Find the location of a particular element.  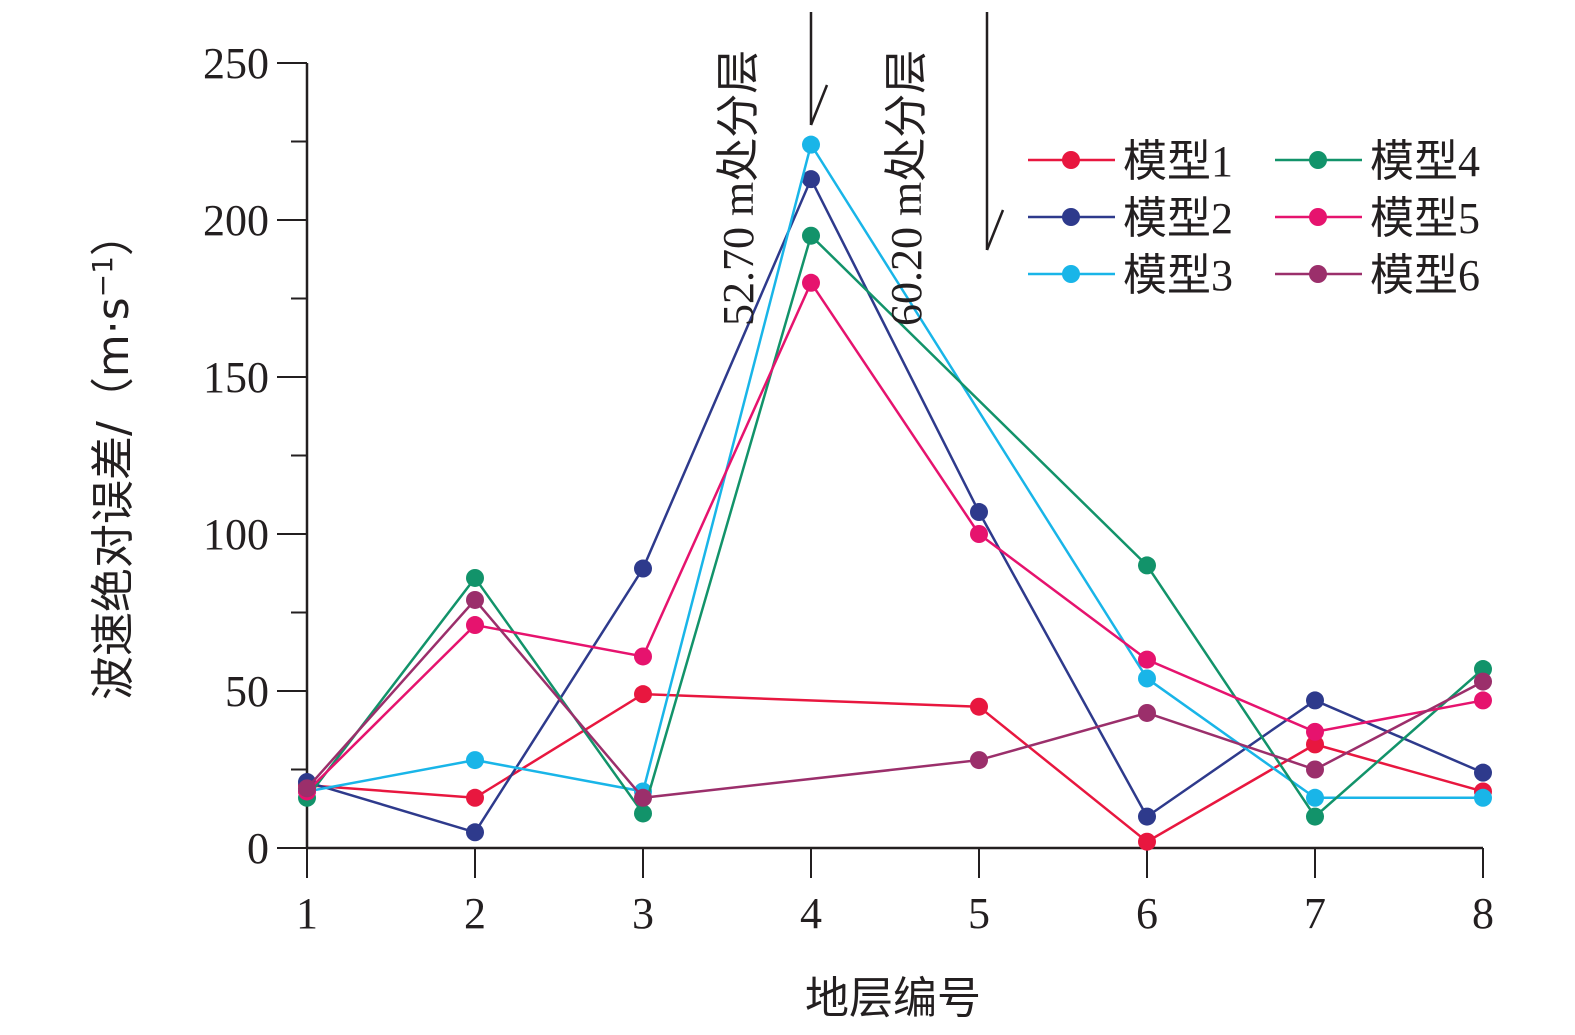

y-tick-label: 50 is located at coordinates (247, 691).